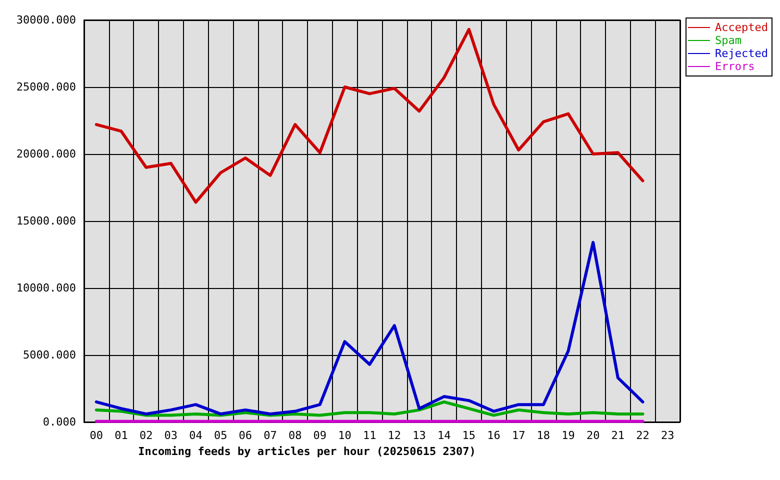 The image size is (780, 480). I want to click on x-tick-label: 20, so click(593, 435).